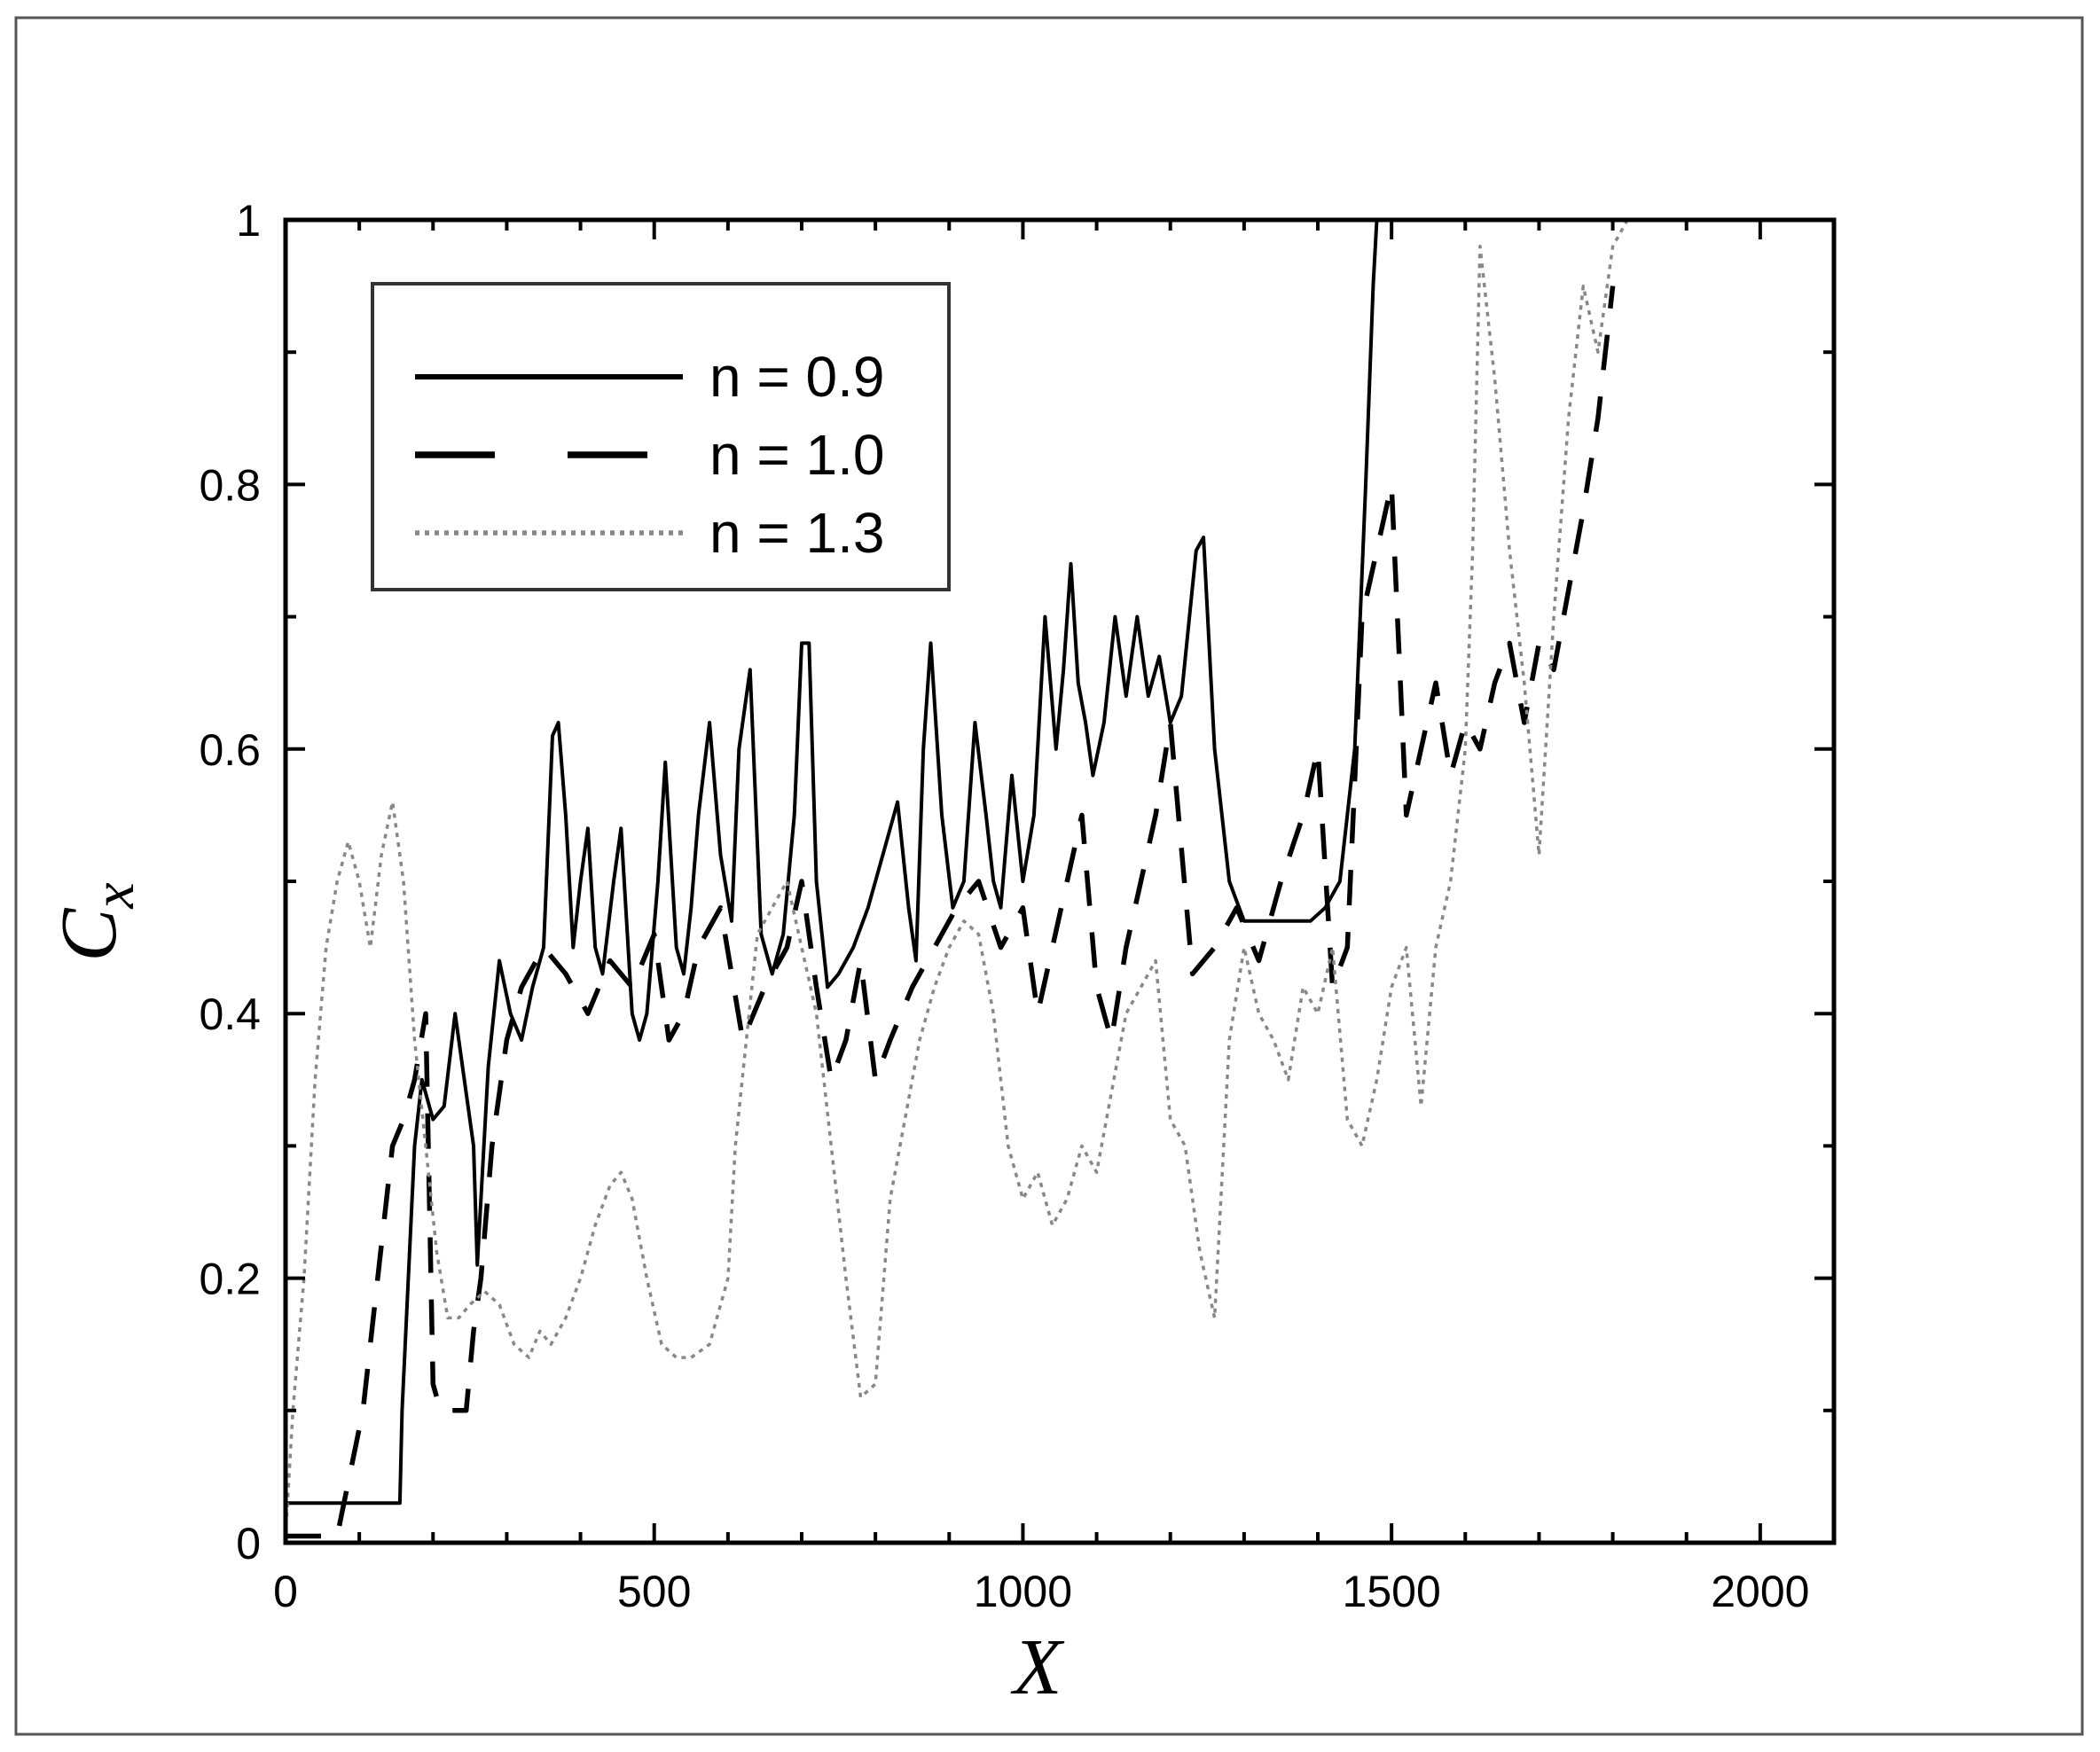  I want to click on x-tick-label: 0, so click(285, 1592).